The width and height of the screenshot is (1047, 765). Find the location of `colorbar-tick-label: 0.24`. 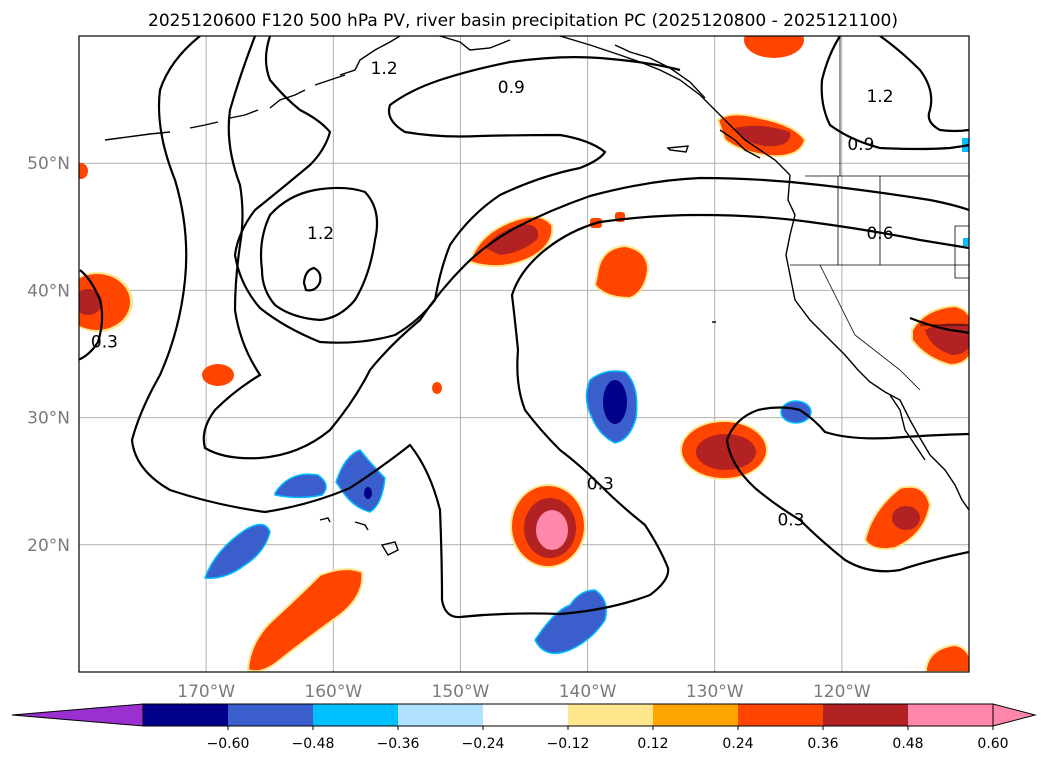

colorbar-tick-label: 0.24 is located at coordinates (737, 744).